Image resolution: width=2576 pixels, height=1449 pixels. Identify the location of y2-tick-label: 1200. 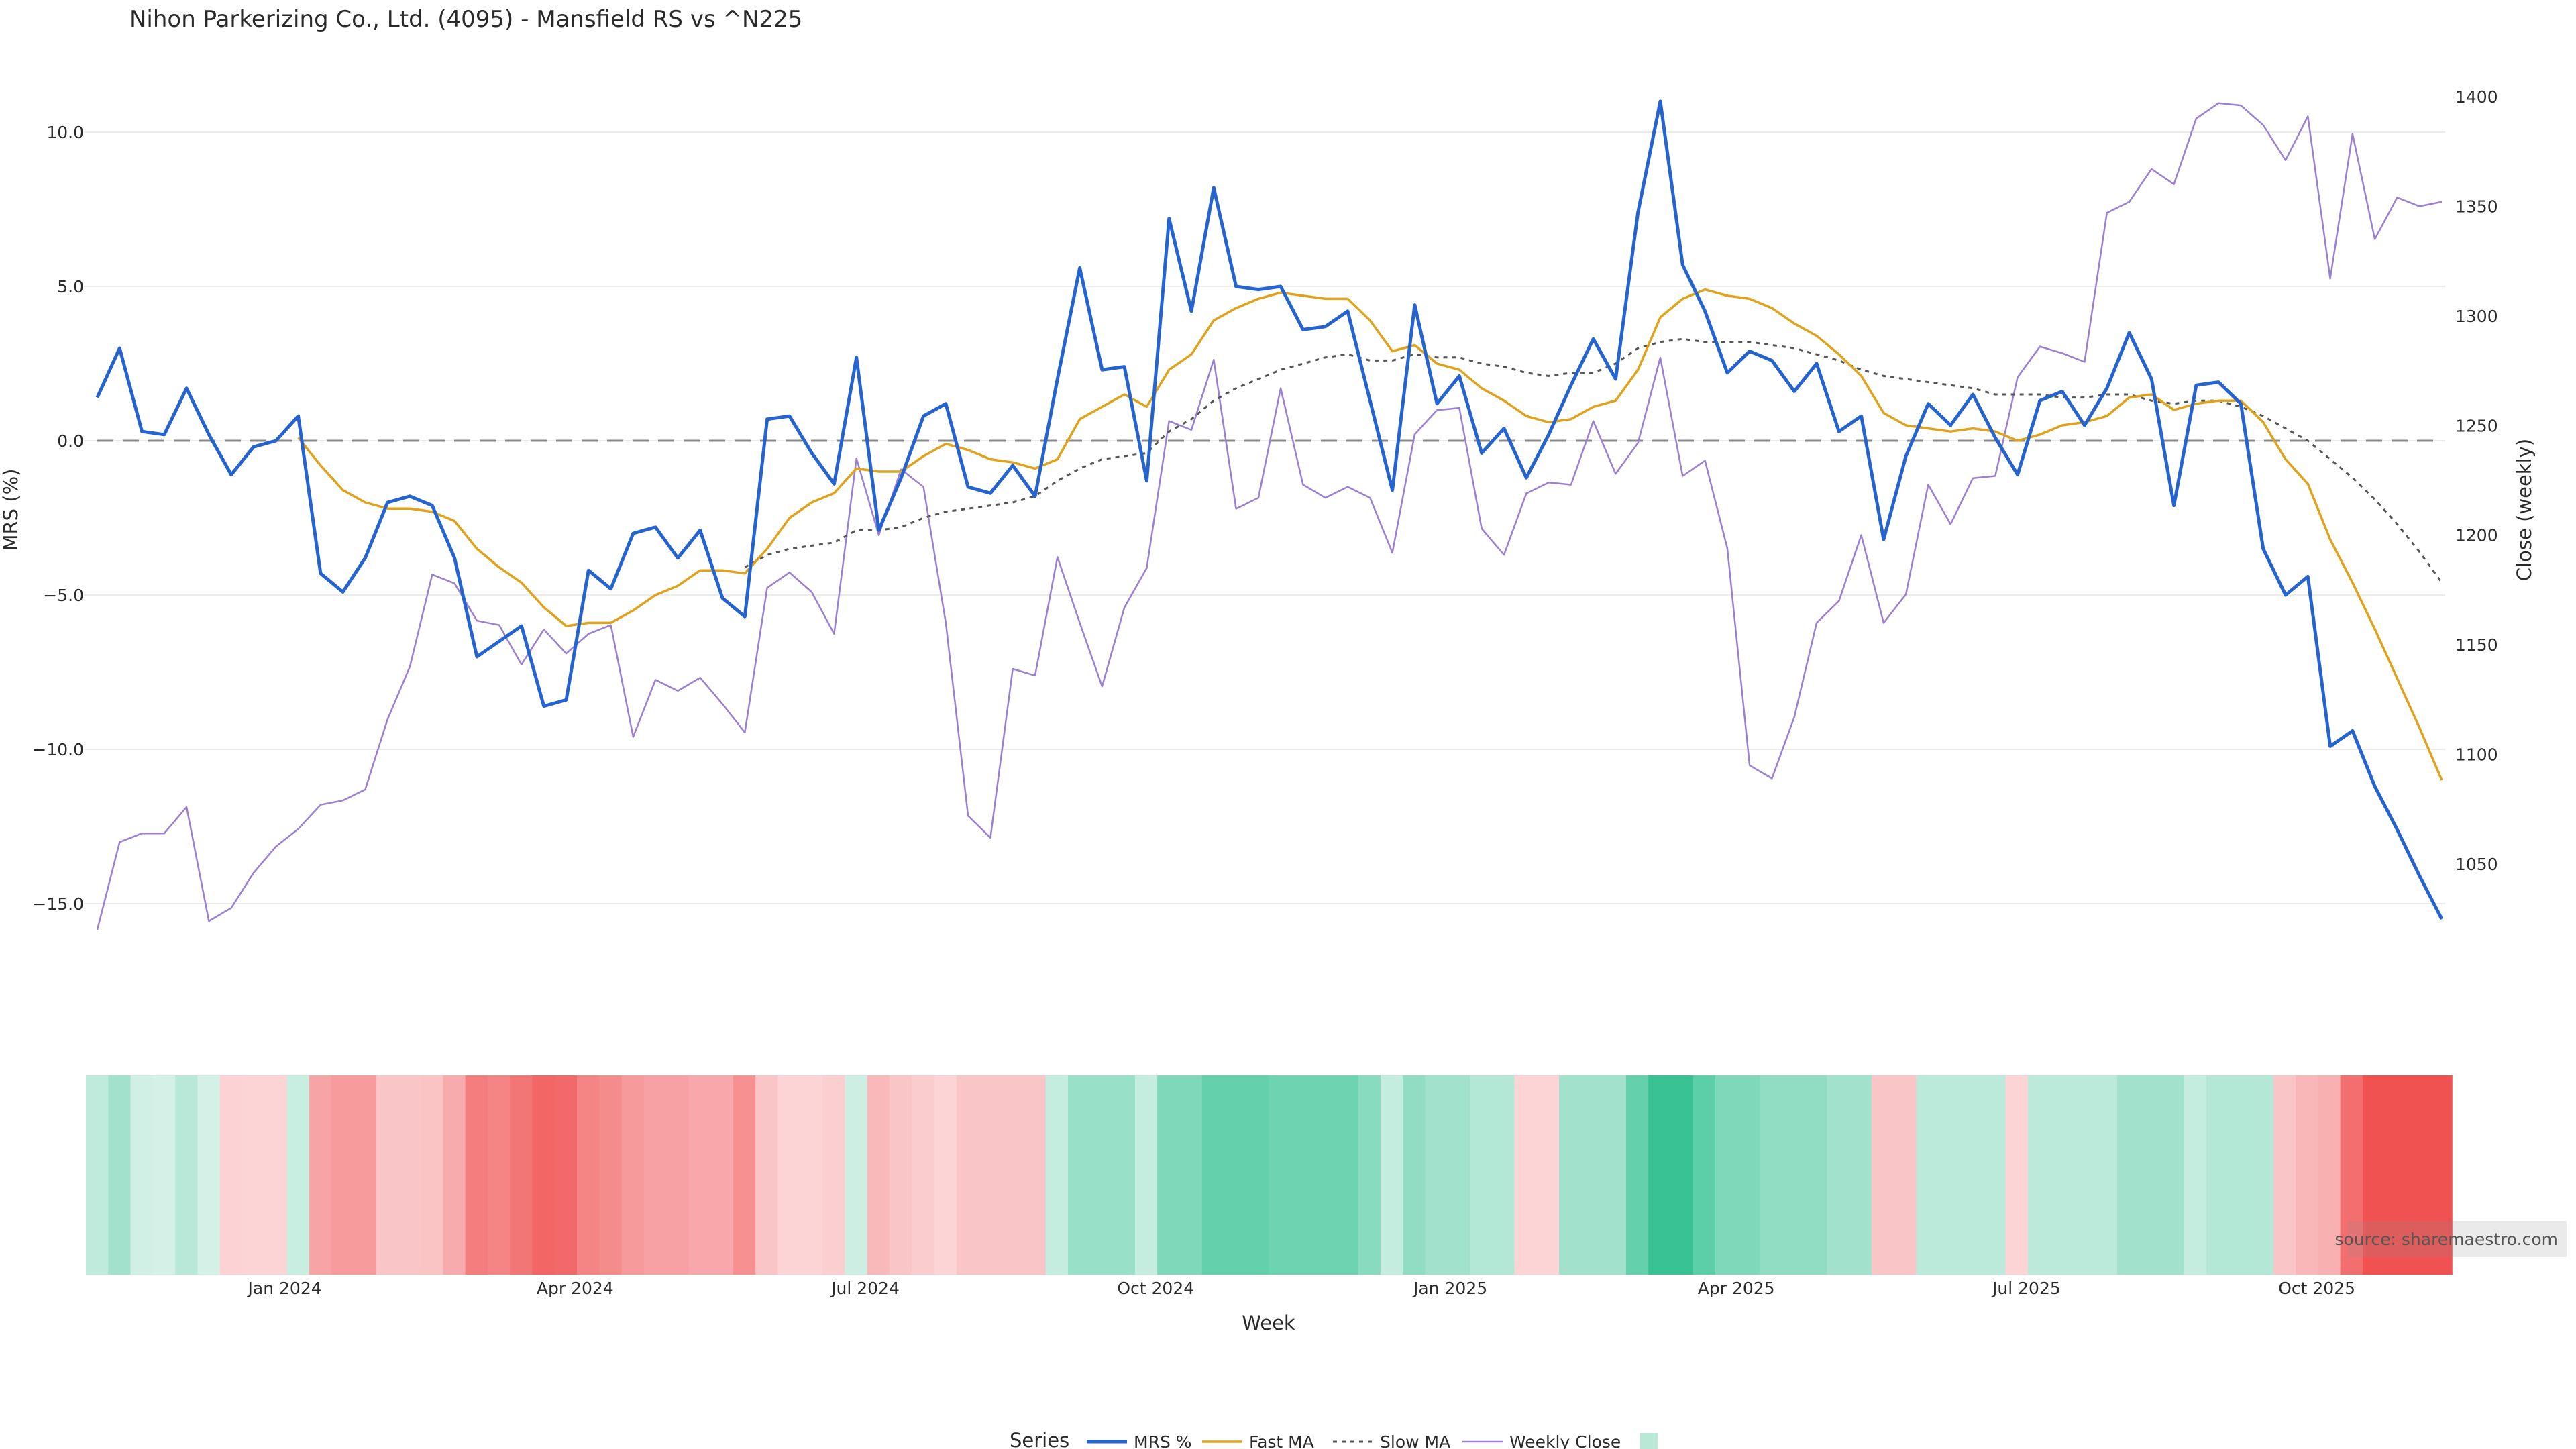
(2476, 535).